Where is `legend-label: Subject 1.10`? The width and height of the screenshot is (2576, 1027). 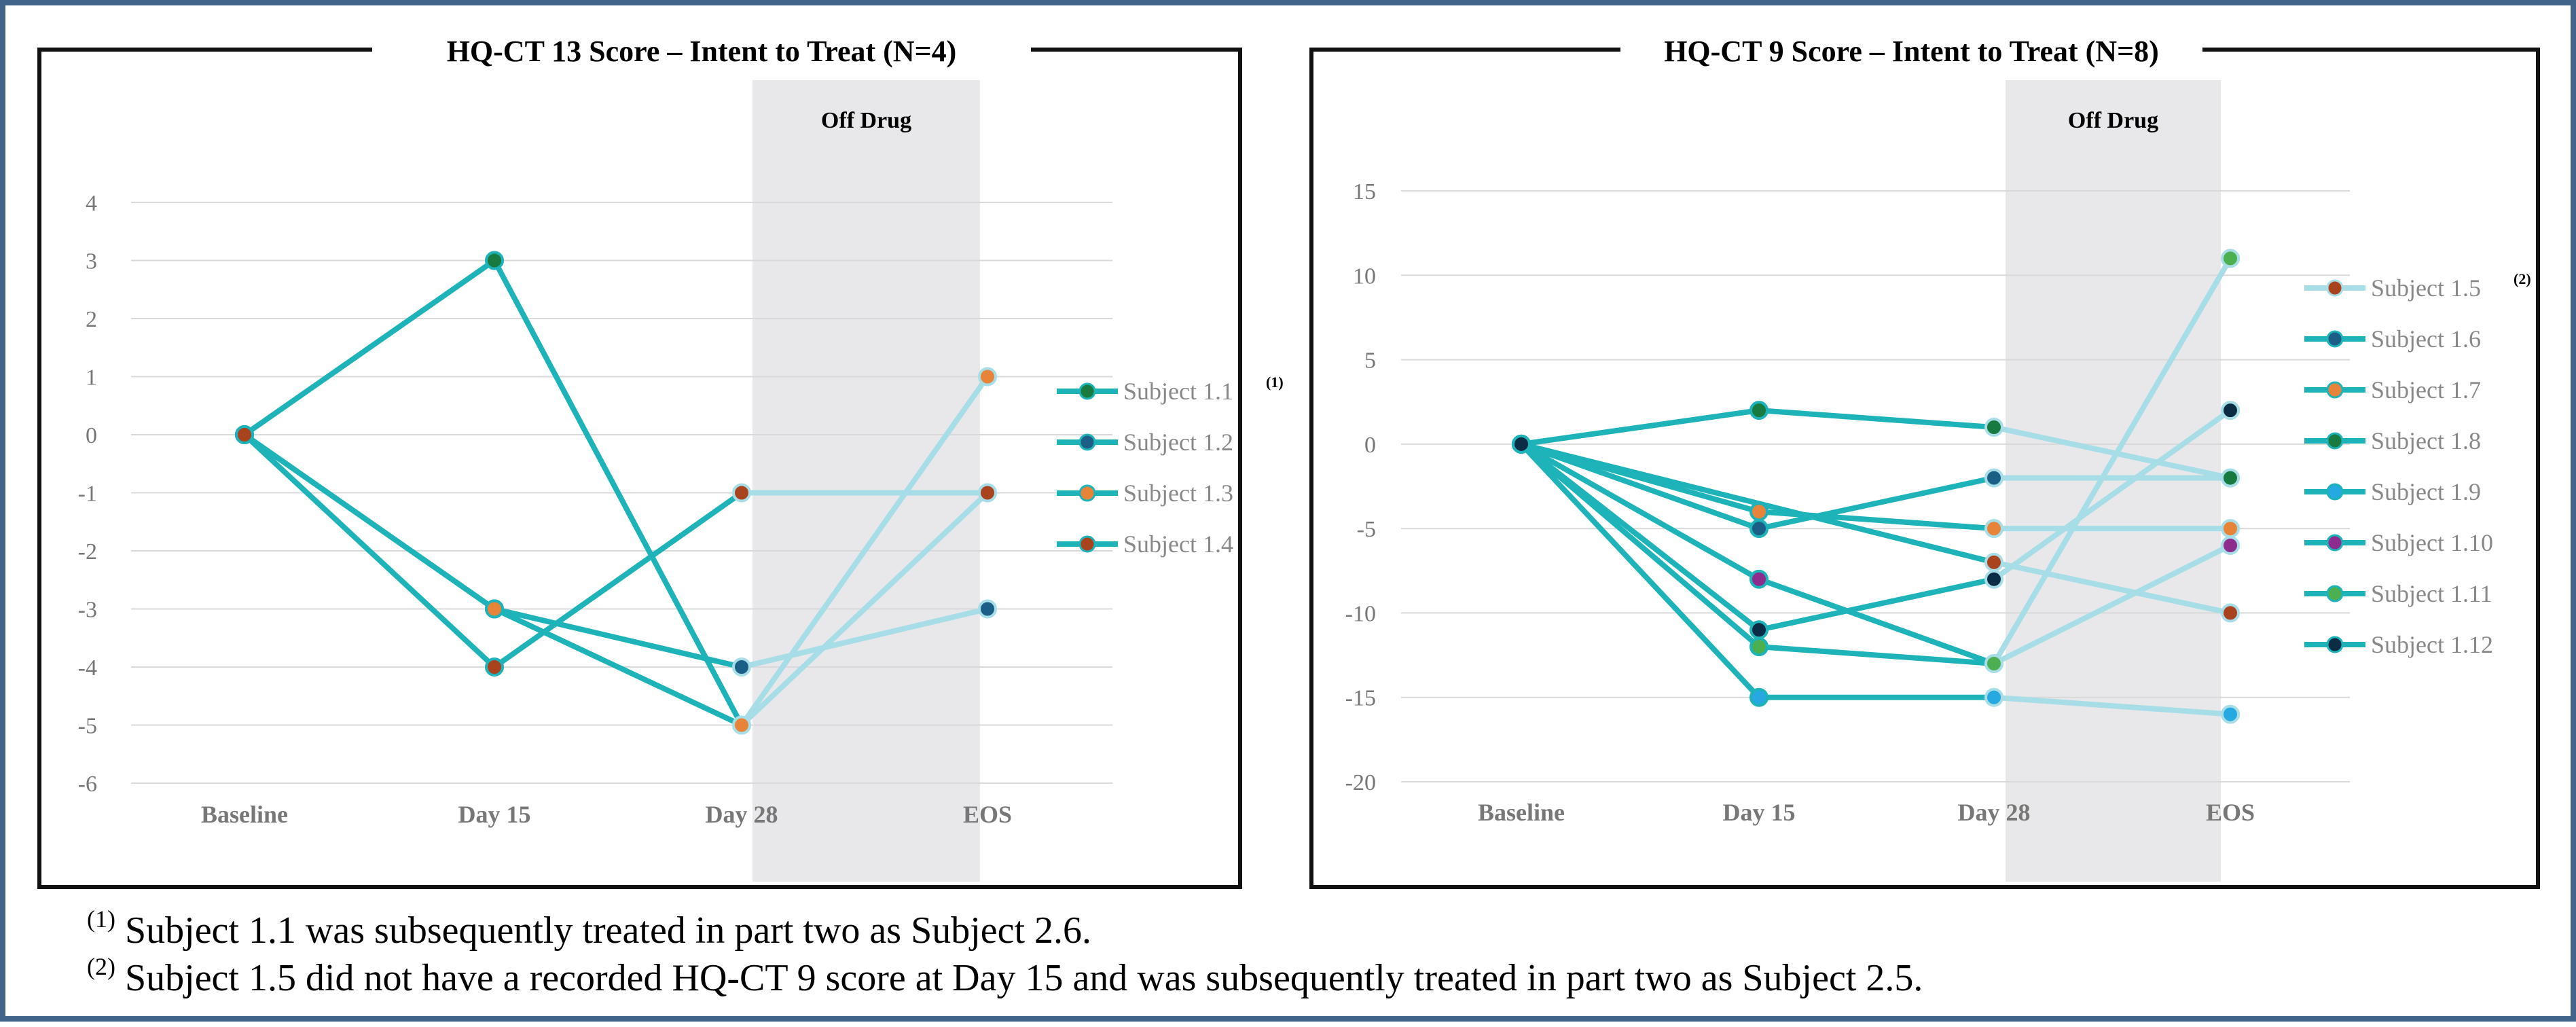 legend-label: Subject 1.10 is located at coordinates (2432, 542).